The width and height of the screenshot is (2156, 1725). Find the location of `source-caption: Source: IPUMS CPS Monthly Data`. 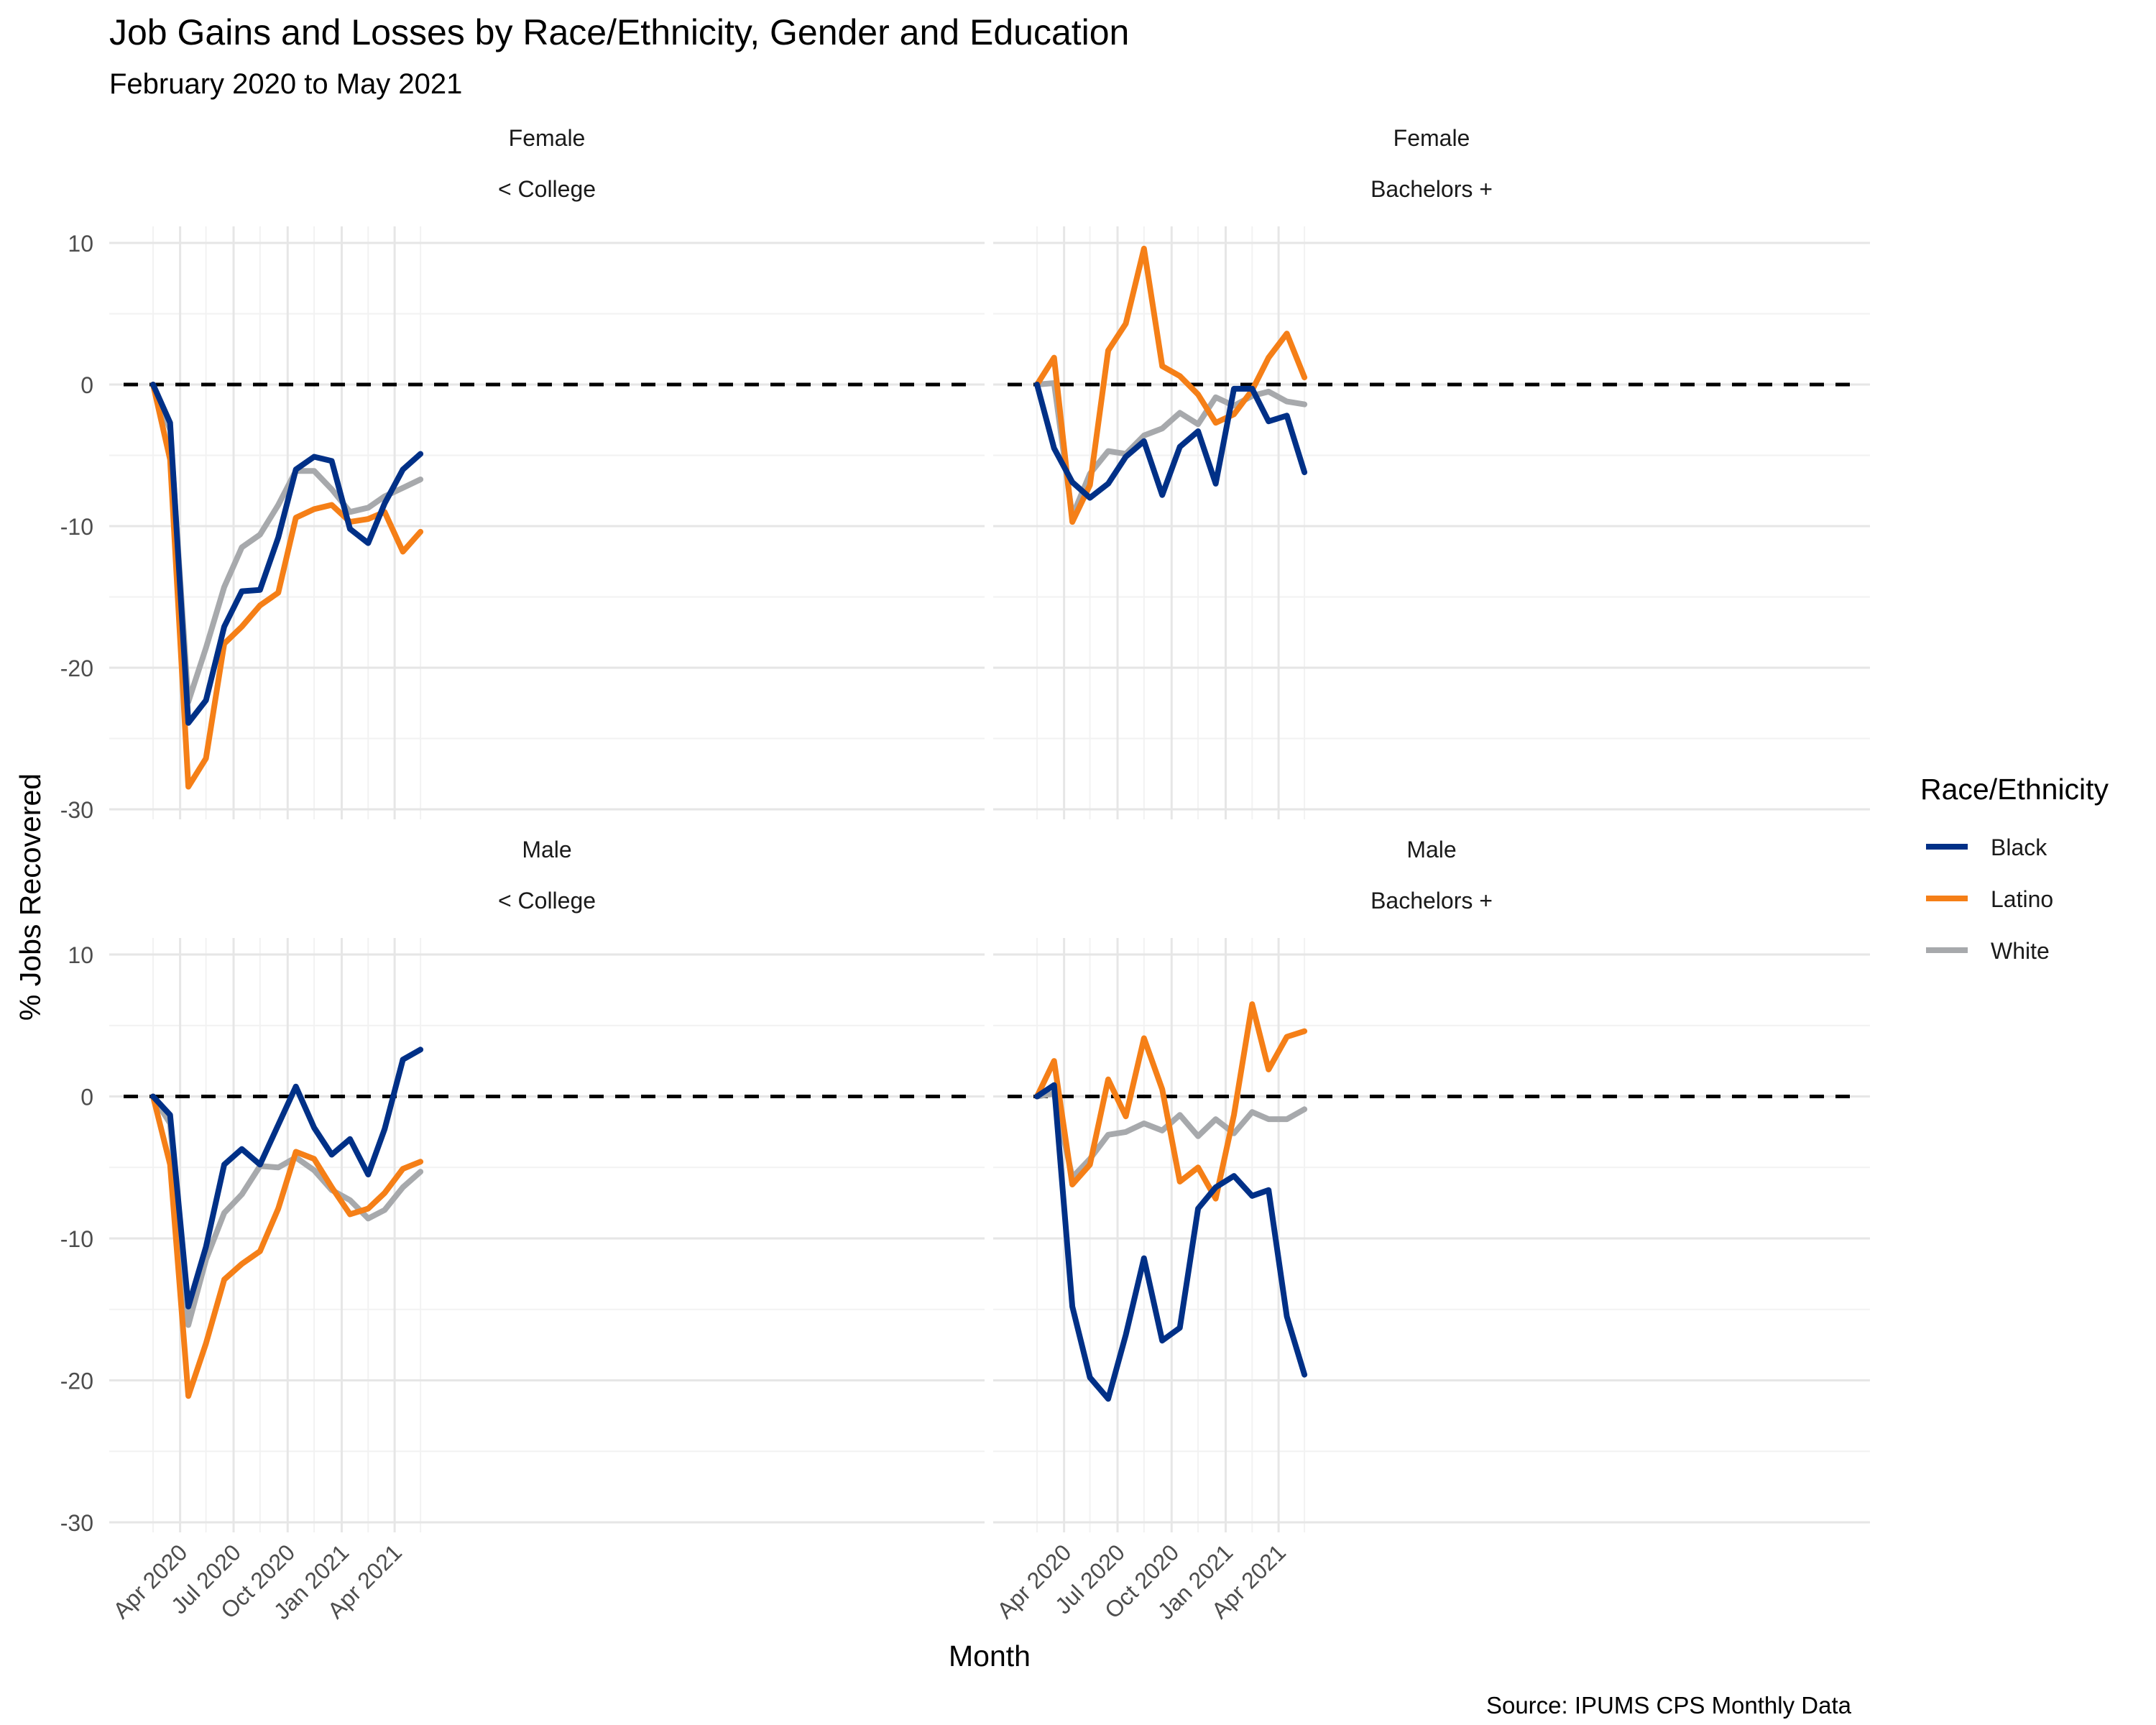

source-caption: Source: IPUMS CPS Monthly Data is located at coordinates (1669, 1705).